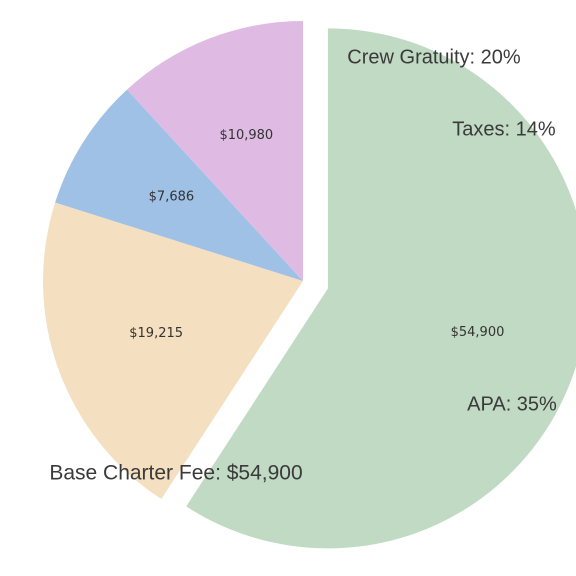 This screenshot has height=576, width=576. Describe the element at coordinates (156, 333) in the screenshot. I see `value-label-apa: $19,215` at that location.